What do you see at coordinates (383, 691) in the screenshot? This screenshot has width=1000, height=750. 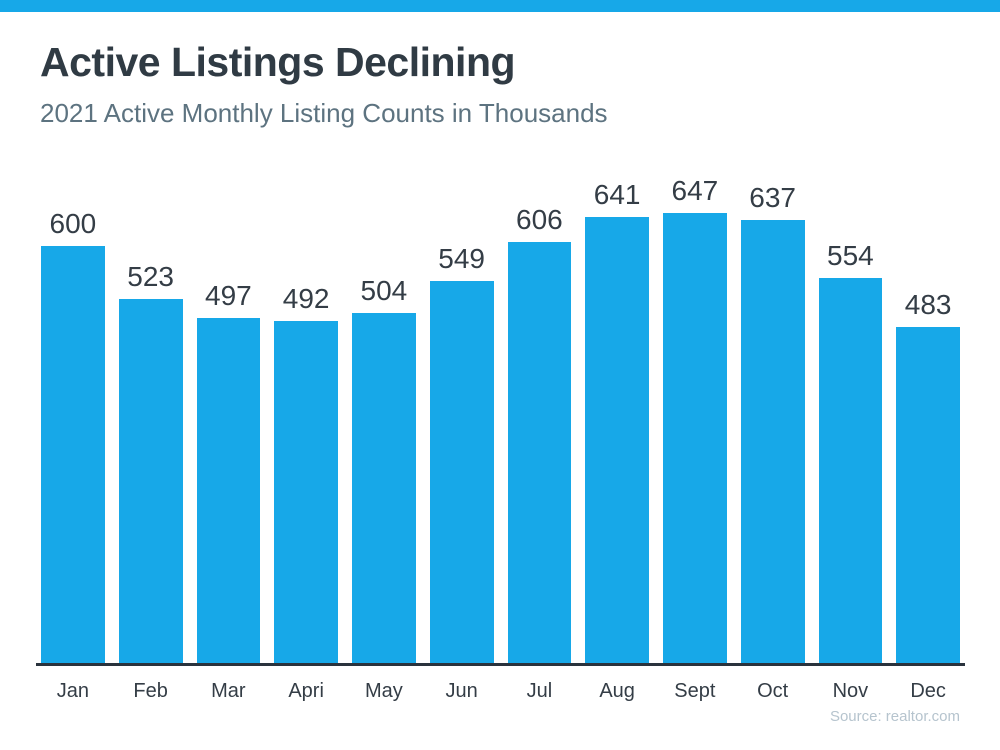 I see `x-axis-label: May` at bounding box center [383, 691].